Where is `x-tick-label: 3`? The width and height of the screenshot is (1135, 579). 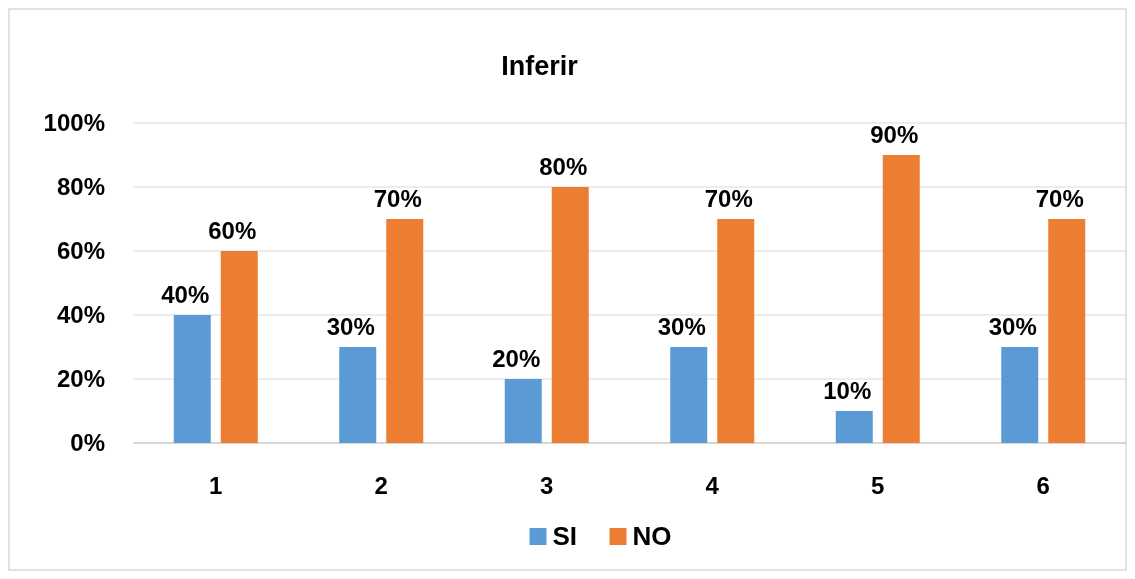
x-tick-label: 3 is located at coordinates (547, 486).